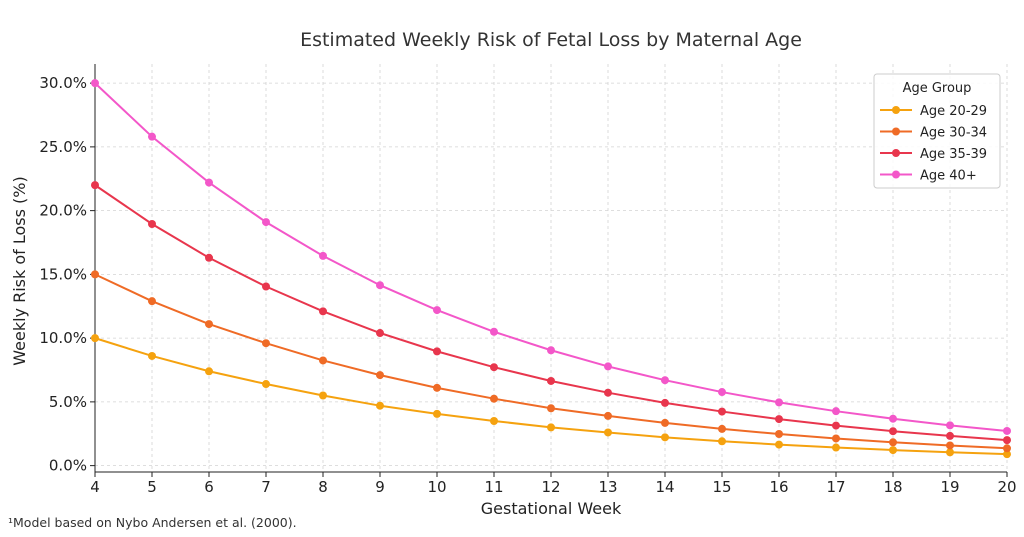  Describe the element at coordinates (152, 487) in the screenshot. I see `x-tick-label: 5` at that location.